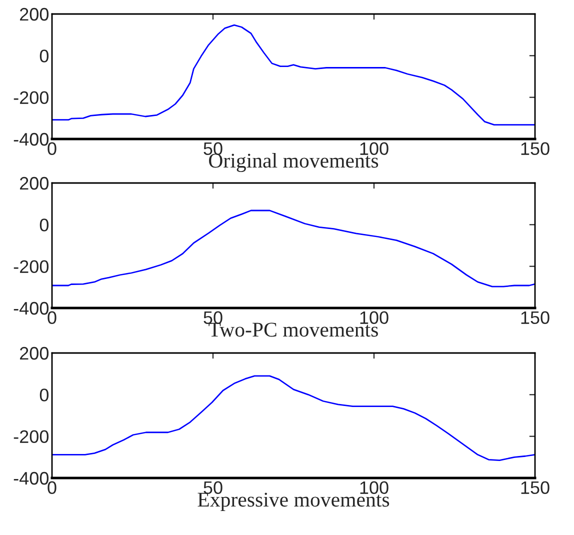 The height and width of the screenshot is (535, 574). Describe the element at coordinates (294, 501) in the screenshot. I see `x-axis-title: Expressive movements` at that location.